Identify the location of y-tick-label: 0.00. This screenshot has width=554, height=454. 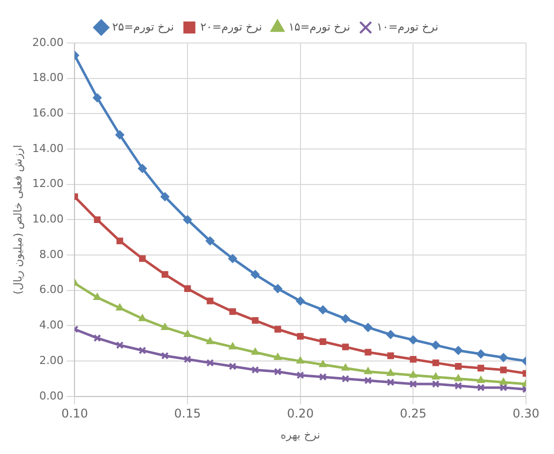
(51, 395).